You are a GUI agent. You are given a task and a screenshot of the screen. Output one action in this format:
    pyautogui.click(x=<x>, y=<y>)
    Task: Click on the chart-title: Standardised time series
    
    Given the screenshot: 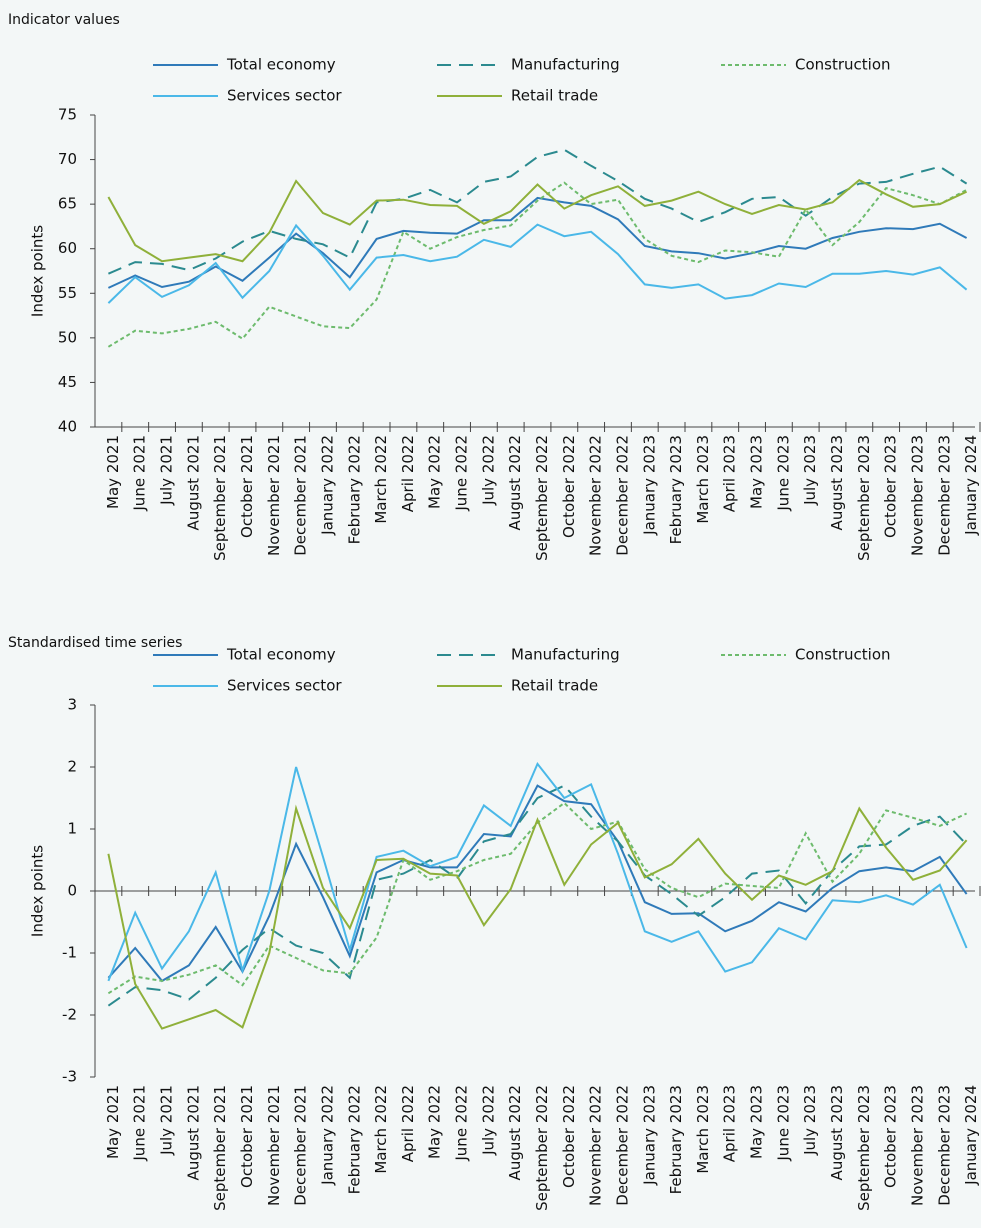 What is the action you would take?
    pyautogui.click(x=95, y=643)
    